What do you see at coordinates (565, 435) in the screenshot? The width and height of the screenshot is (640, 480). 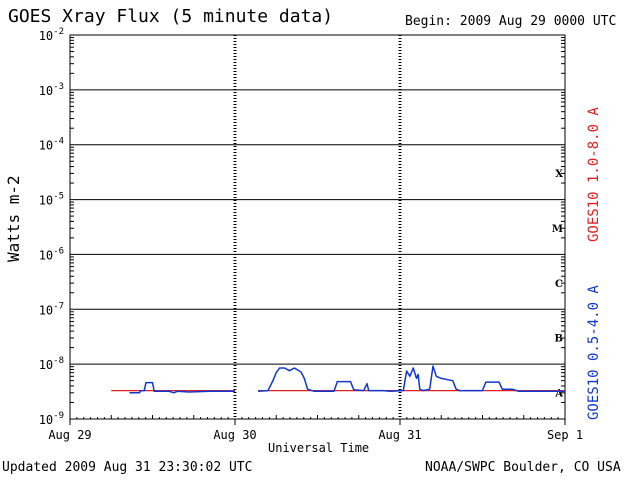 I see `x-tick-label: Sep 1` at bounding box center [565, 435].